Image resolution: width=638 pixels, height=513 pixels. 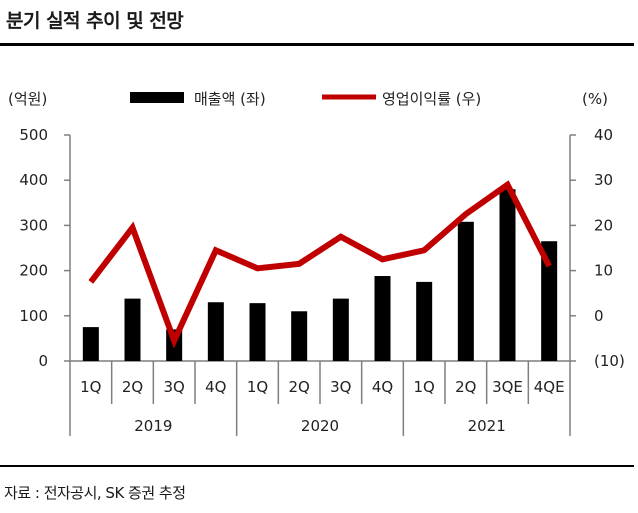 I want to click on chart-title: 분기 실적 추이 및 전망, so click(x=95, y=21).